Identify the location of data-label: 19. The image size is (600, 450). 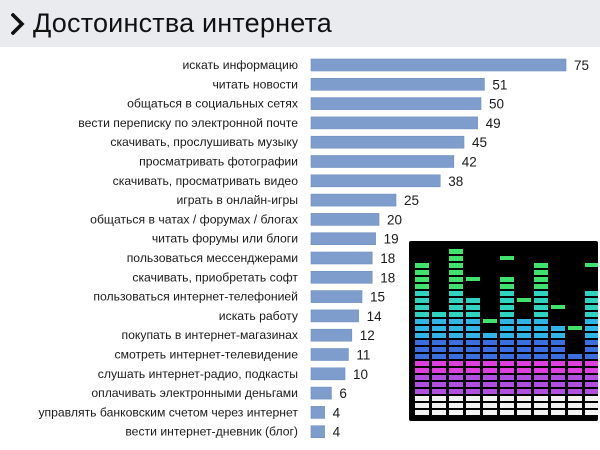
(391, 239).